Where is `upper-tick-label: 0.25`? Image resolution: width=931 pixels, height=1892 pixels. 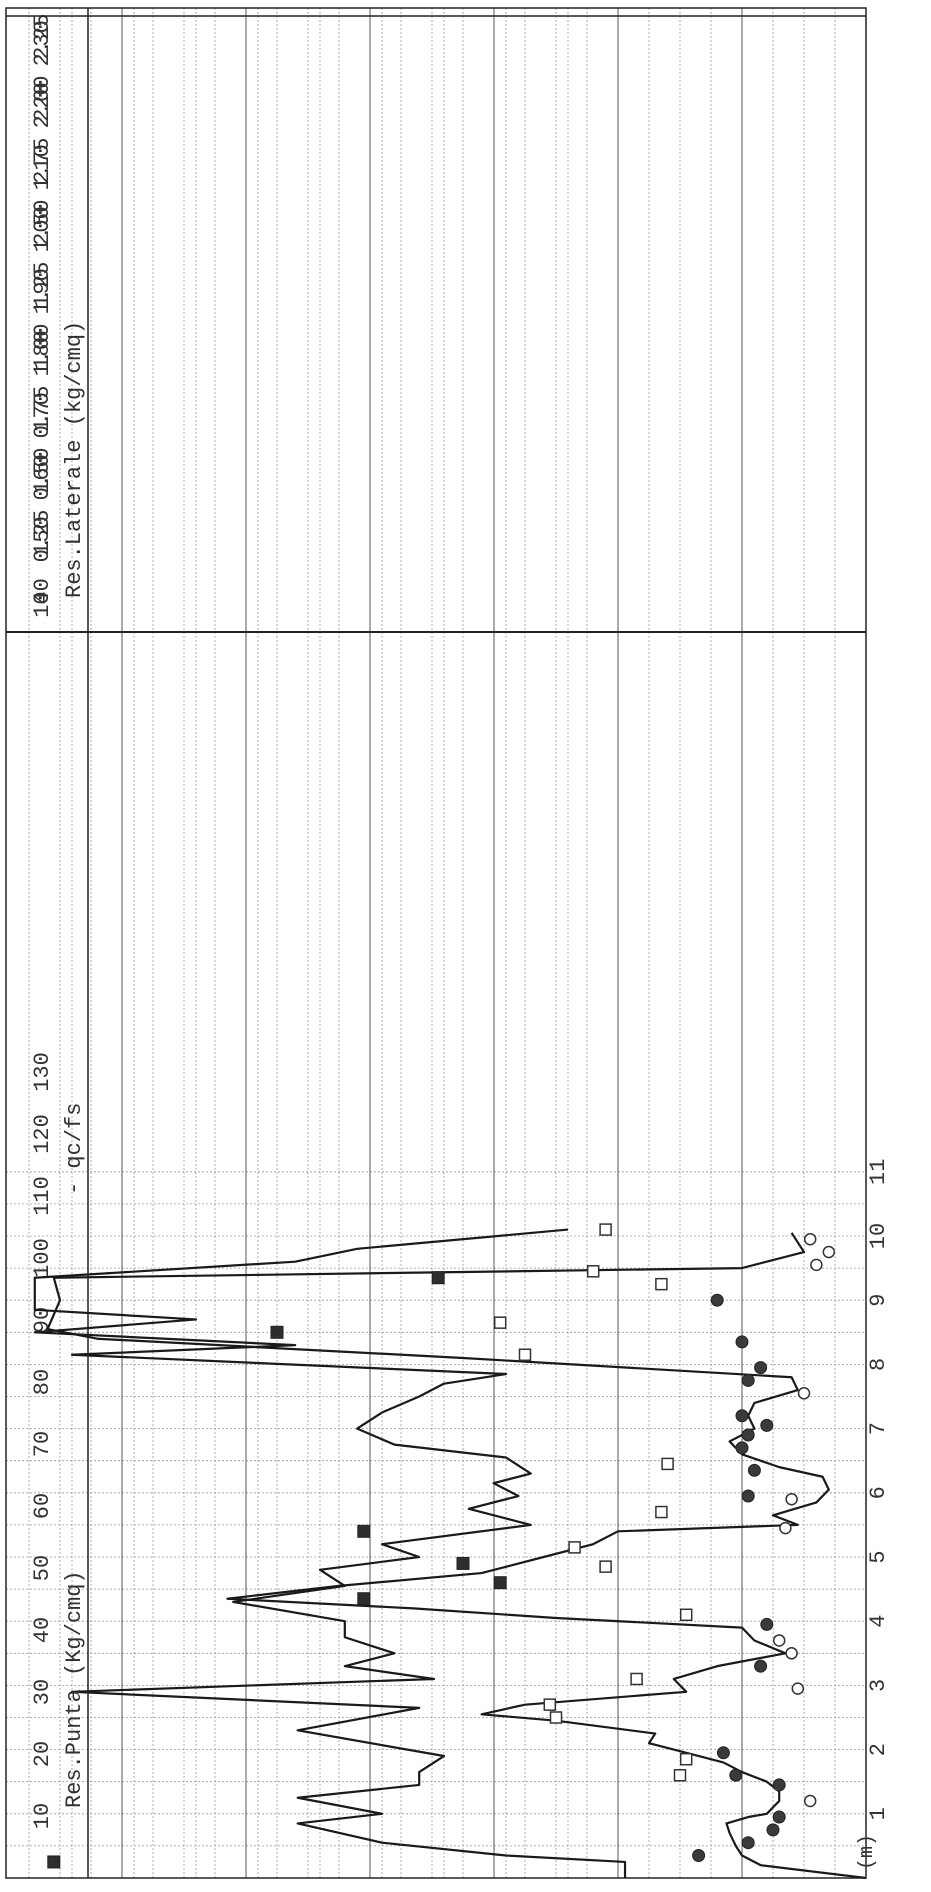
upper-tick-label: 0.25 is located at coordinates (42, 536).